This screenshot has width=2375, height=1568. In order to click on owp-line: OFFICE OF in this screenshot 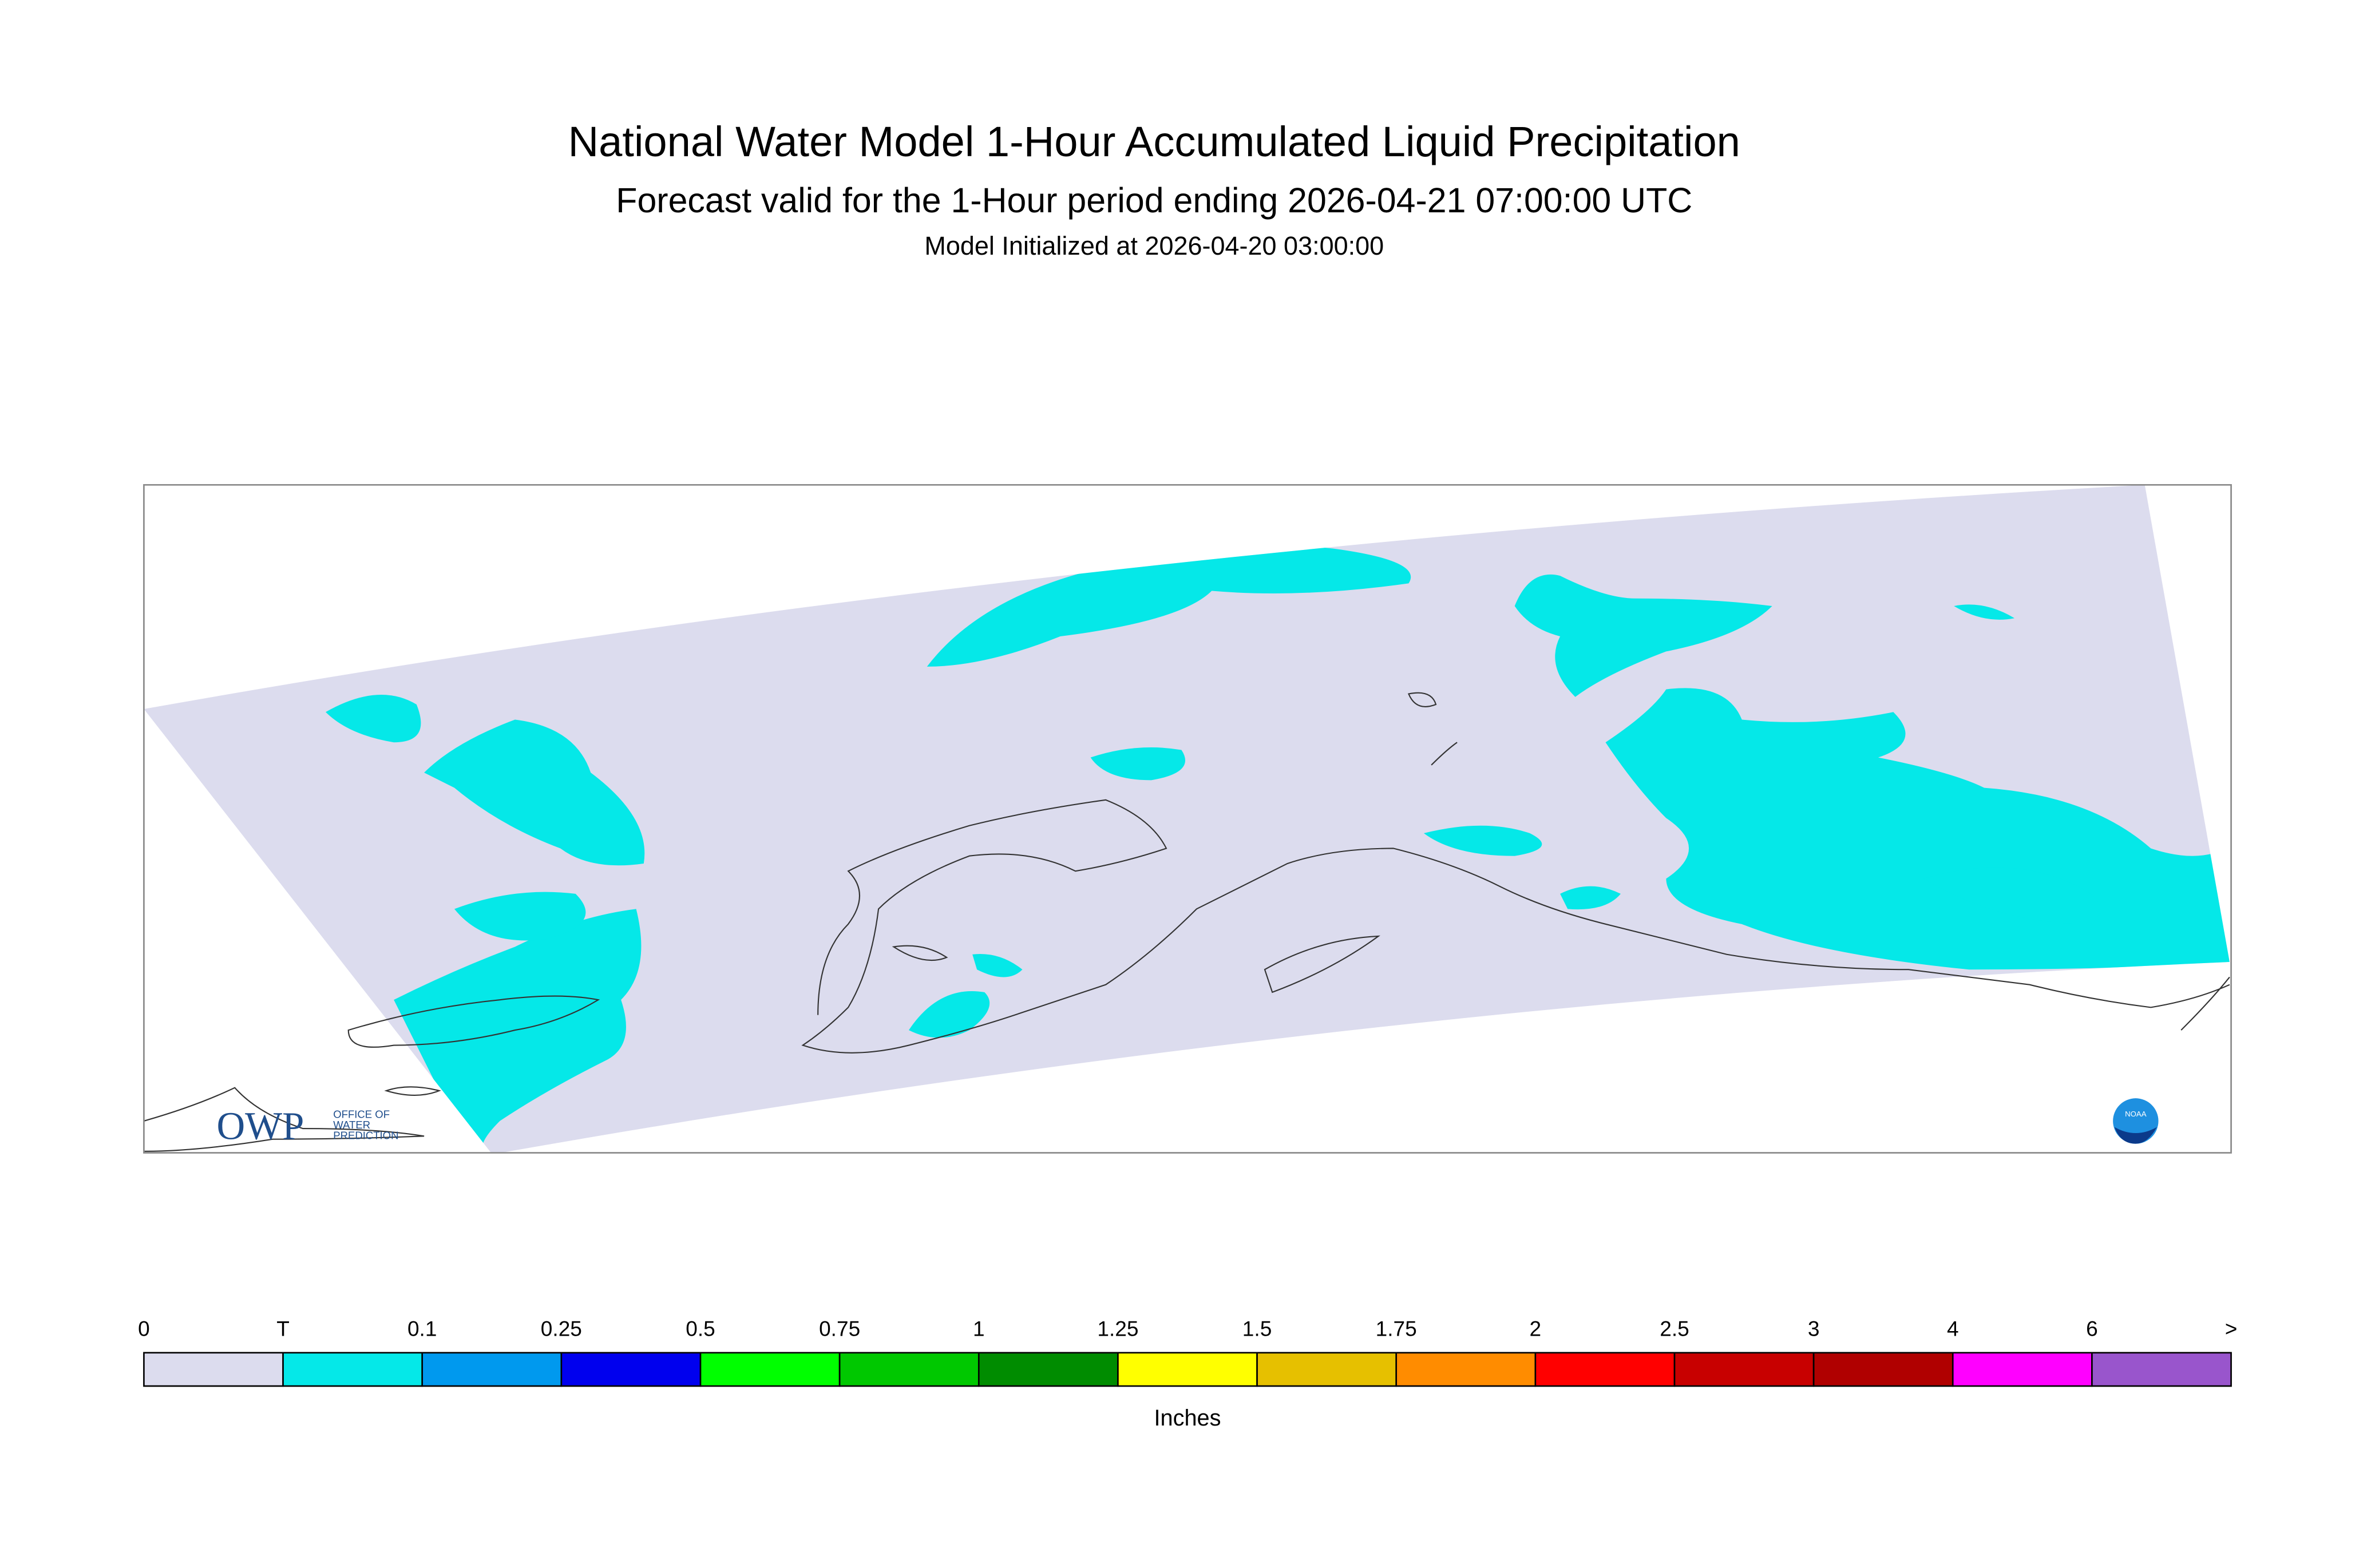, I will do `click(362, 1114)`.